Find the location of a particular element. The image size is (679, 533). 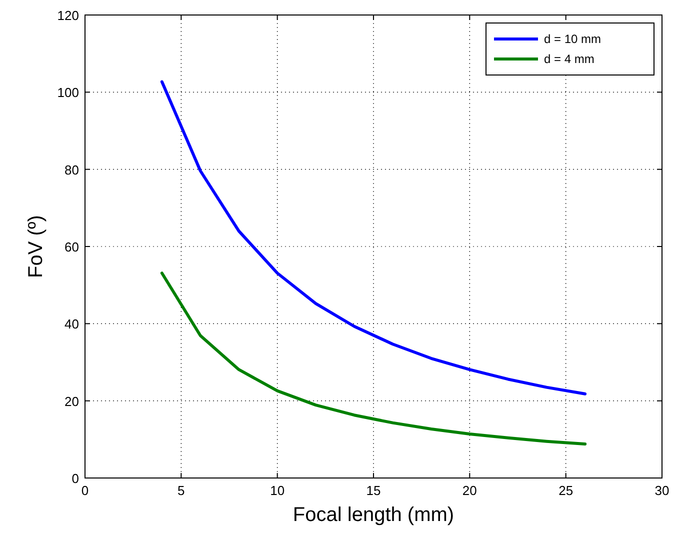

x-tick-label: 20 is located at coordinates (469, 490).